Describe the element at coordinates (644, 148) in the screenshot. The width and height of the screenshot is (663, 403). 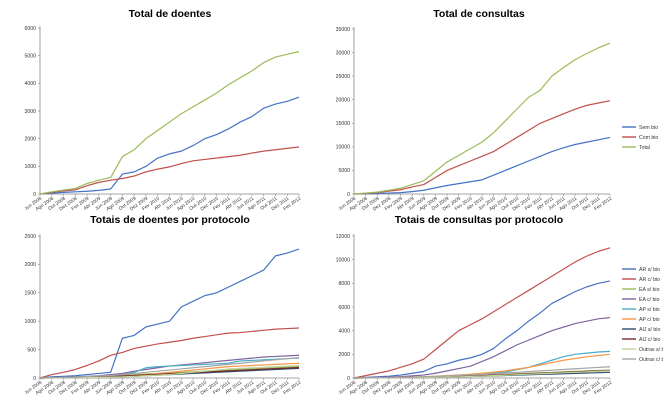
I see `legend-label: Total` at that location.